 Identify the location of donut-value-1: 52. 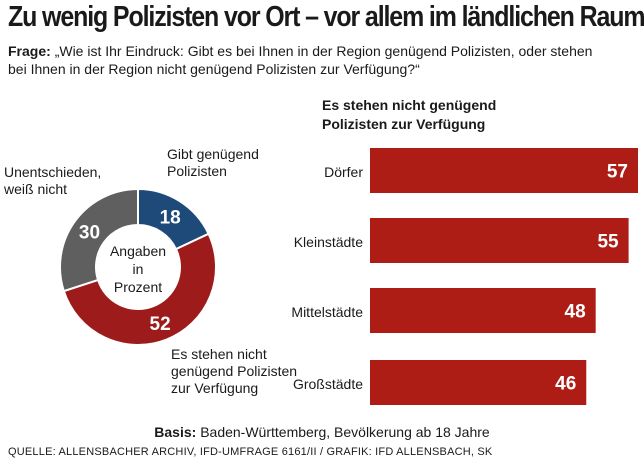
(160, 324).